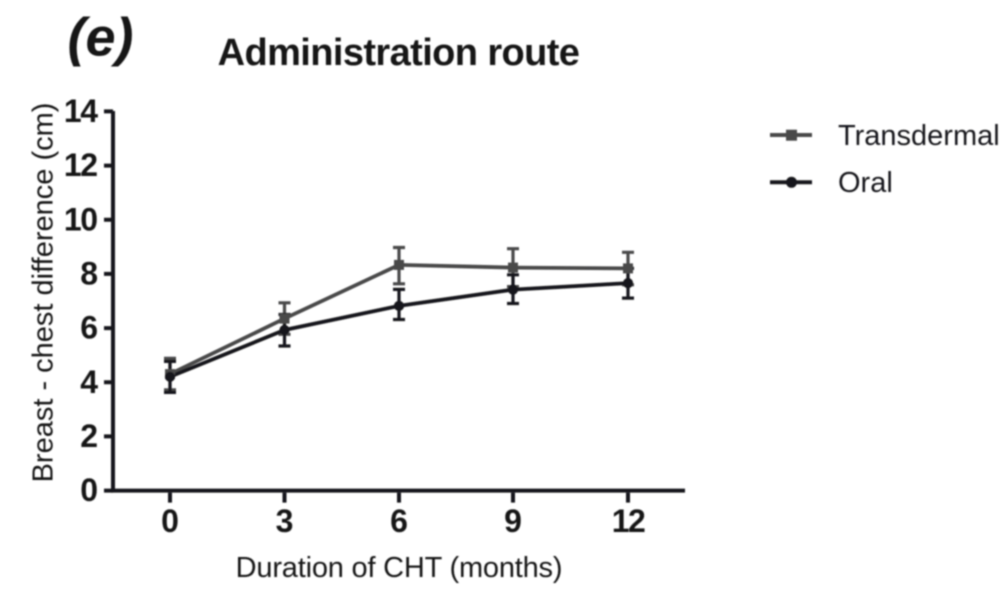 The image size is (1008, 613). Describe the element at coordinates (865, 183) in the screenshot. I see `svg-text: Oral` at that location.